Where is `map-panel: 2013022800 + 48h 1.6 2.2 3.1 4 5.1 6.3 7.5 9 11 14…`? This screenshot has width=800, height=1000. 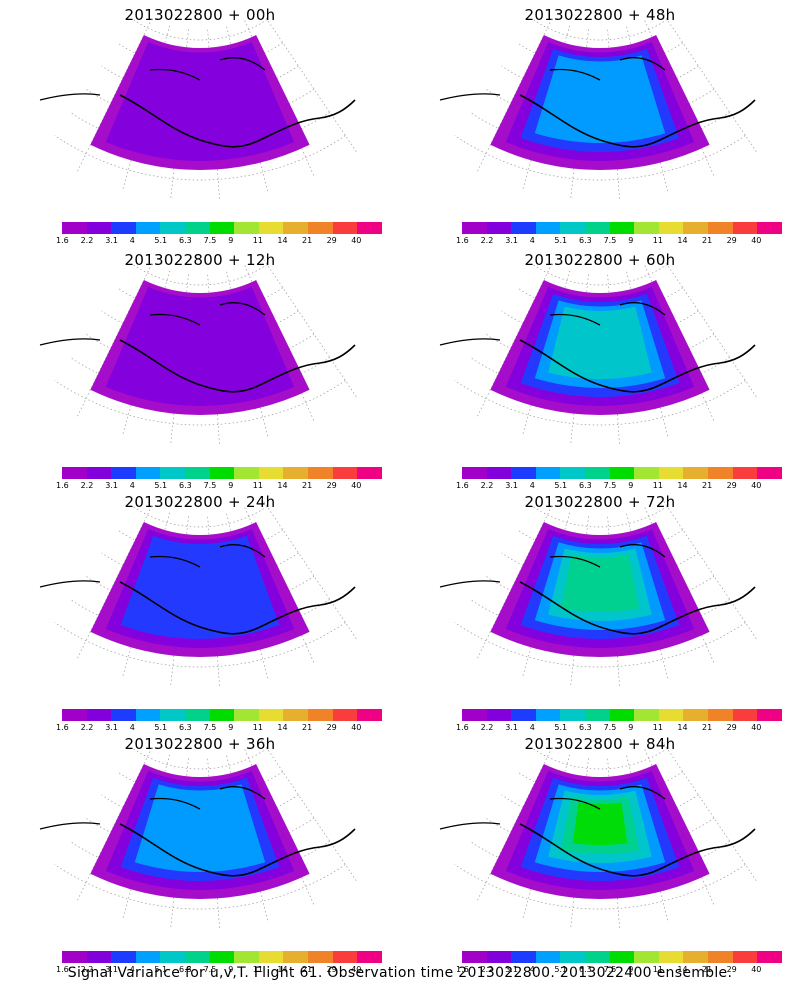
map-panel: 2013022800 + 48h 1.6 2.2 3.1 4 5.1 6.3 7.5 9 11 14… is located at coordinates (600, 122).